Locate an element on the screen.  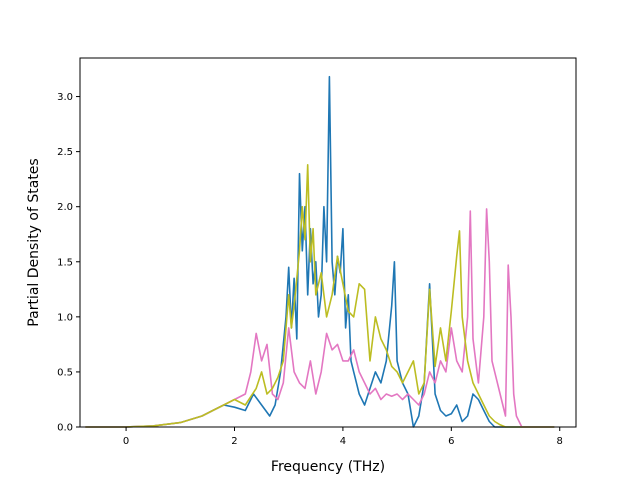
x-tick-label: 4 is located at coordinates (343, 441).